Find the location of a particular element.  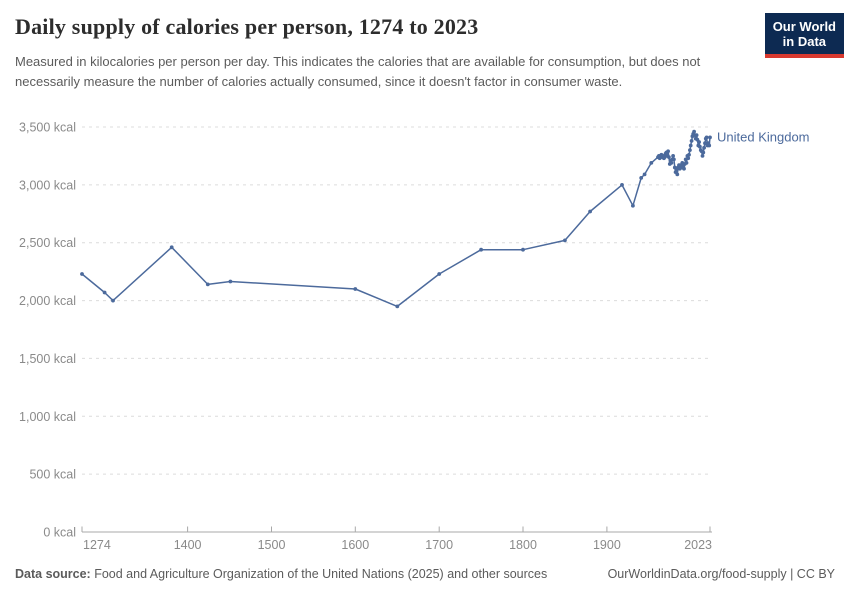

owid-logo-line1: Our World is located at coordinates (804, 26).